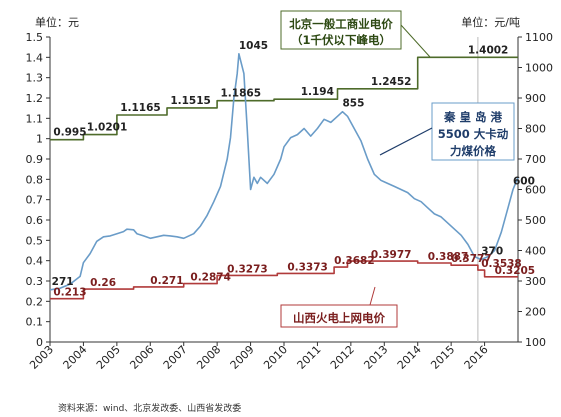 The width and height of the screenshot is (561, 417). Describe the element at coordinates (35, 78) in the screenshot. I see `left-tick-label: 1.3` at that location.